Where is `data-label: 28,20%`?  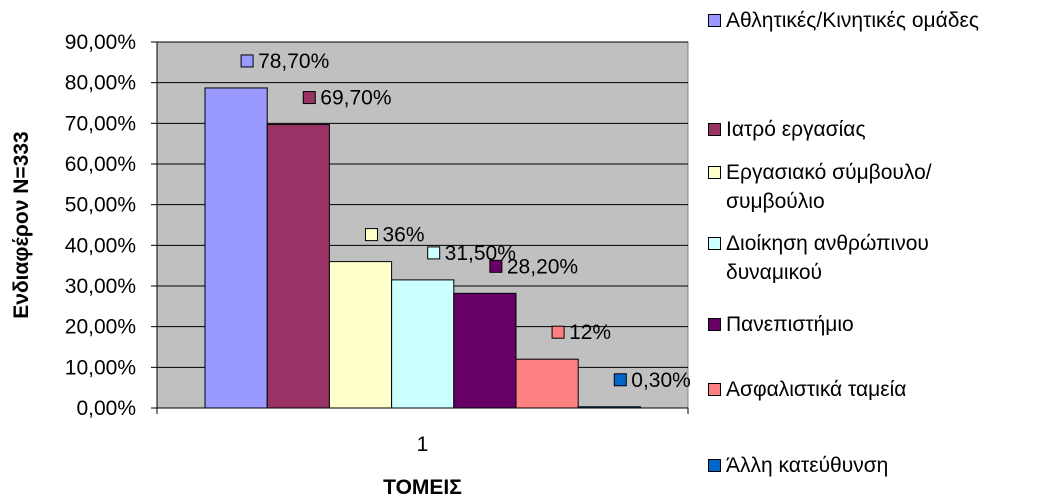
data-label: 28,20% is located at coordinates (542, 266).